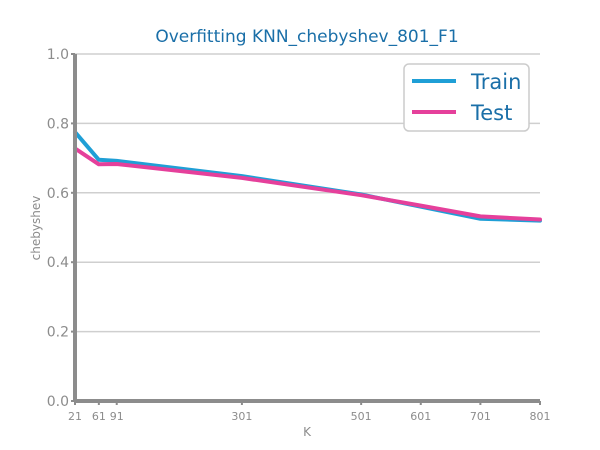 This screenshot has width=600, height=450. I want to click on y-tick-label: 0.8, so click(58, 124).